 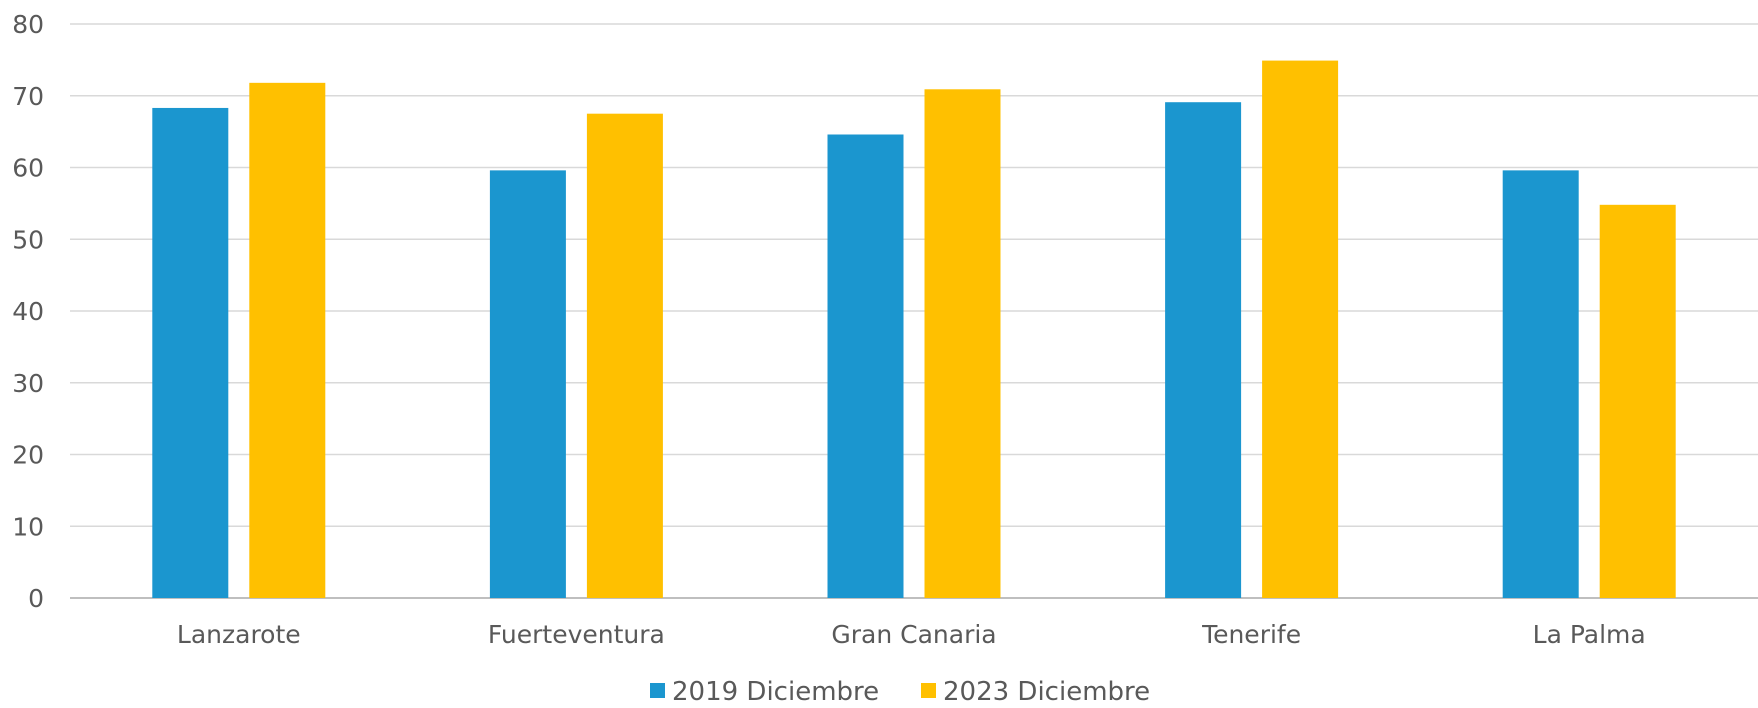 I want to click on y-tick-label: 0, so click(x=36, y=598).